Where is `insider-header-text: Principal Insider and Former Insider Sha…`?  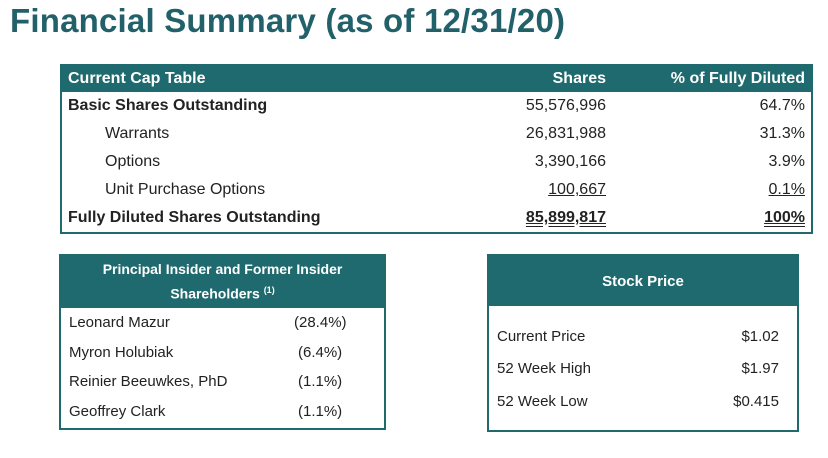
insider-header-text: Principal Insider and Former Insider Sha… is located at coordinates (222, 281).